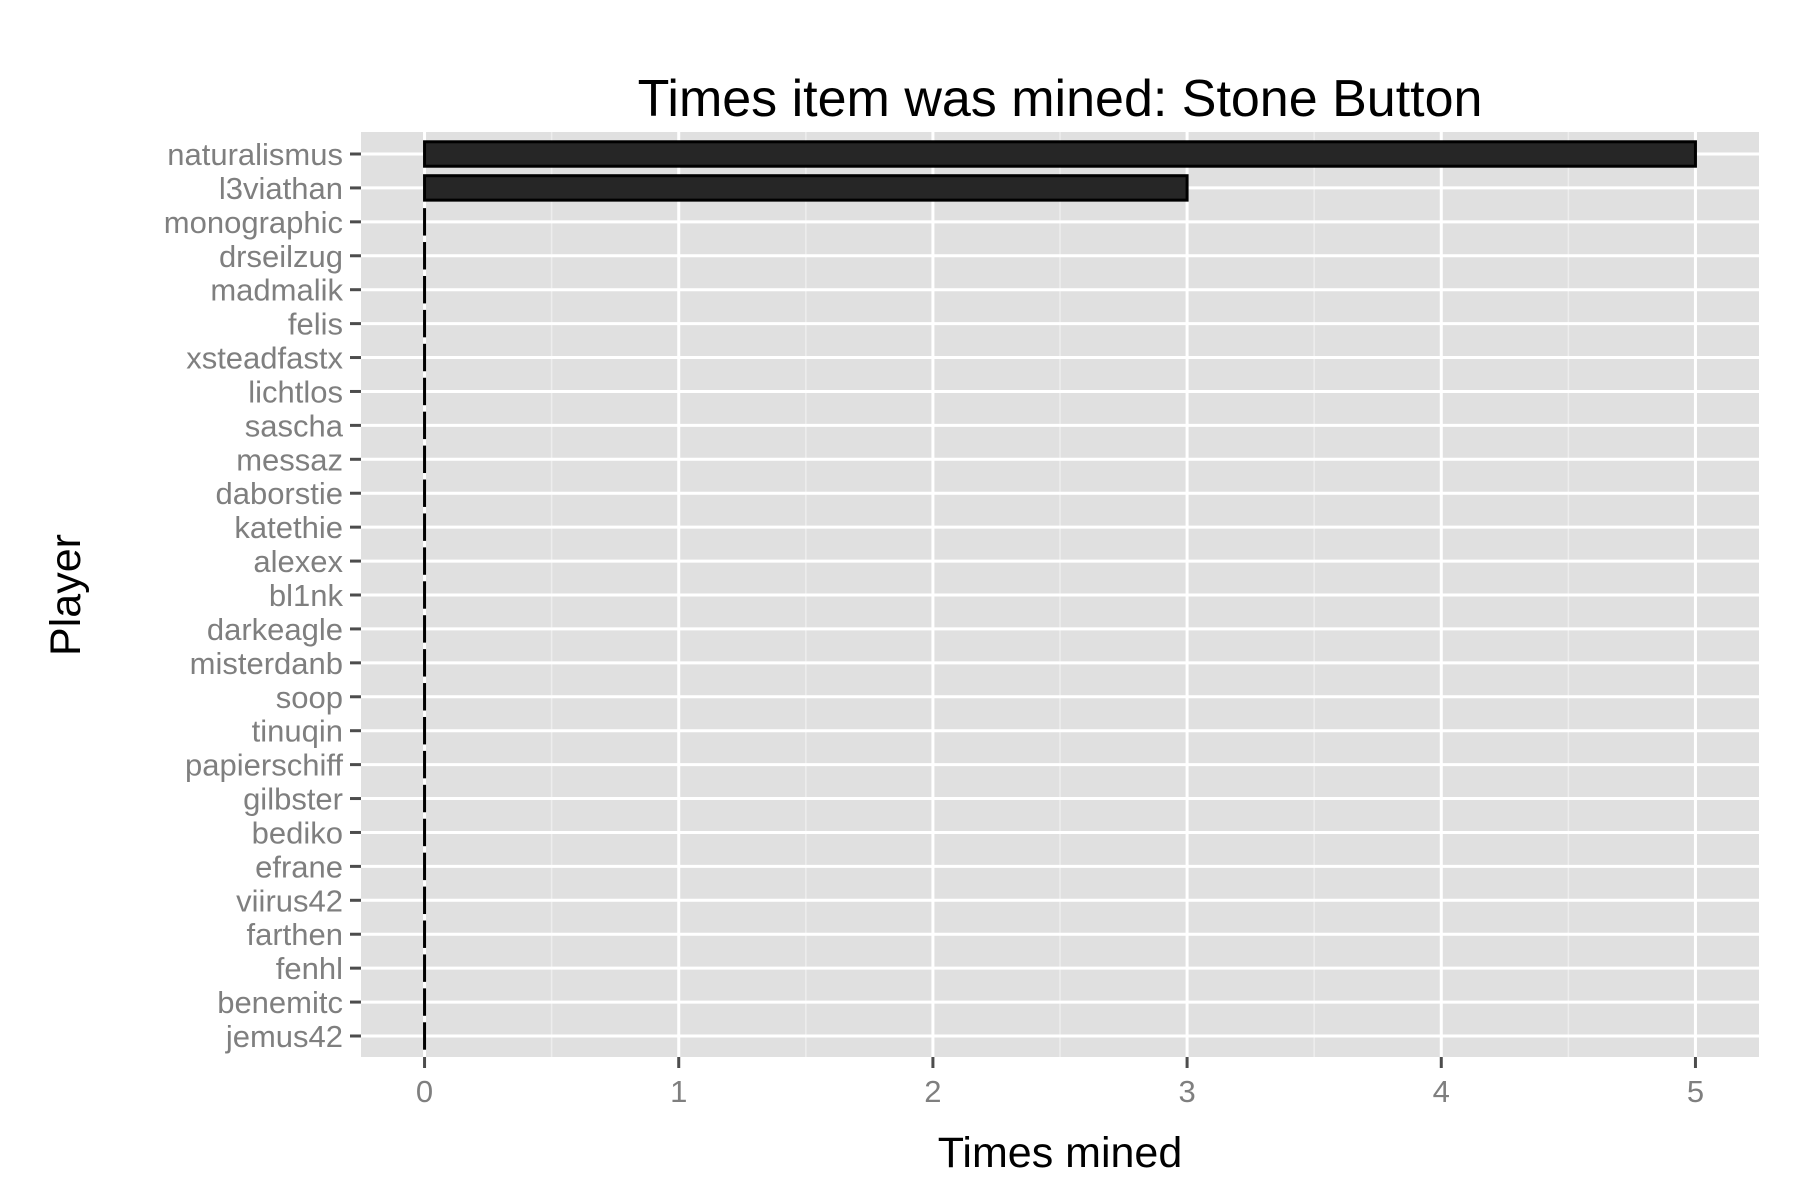 This screenshot has height=1200, width=1800. I want to click on y-tick-label: jemus42, so click(284, 1036).